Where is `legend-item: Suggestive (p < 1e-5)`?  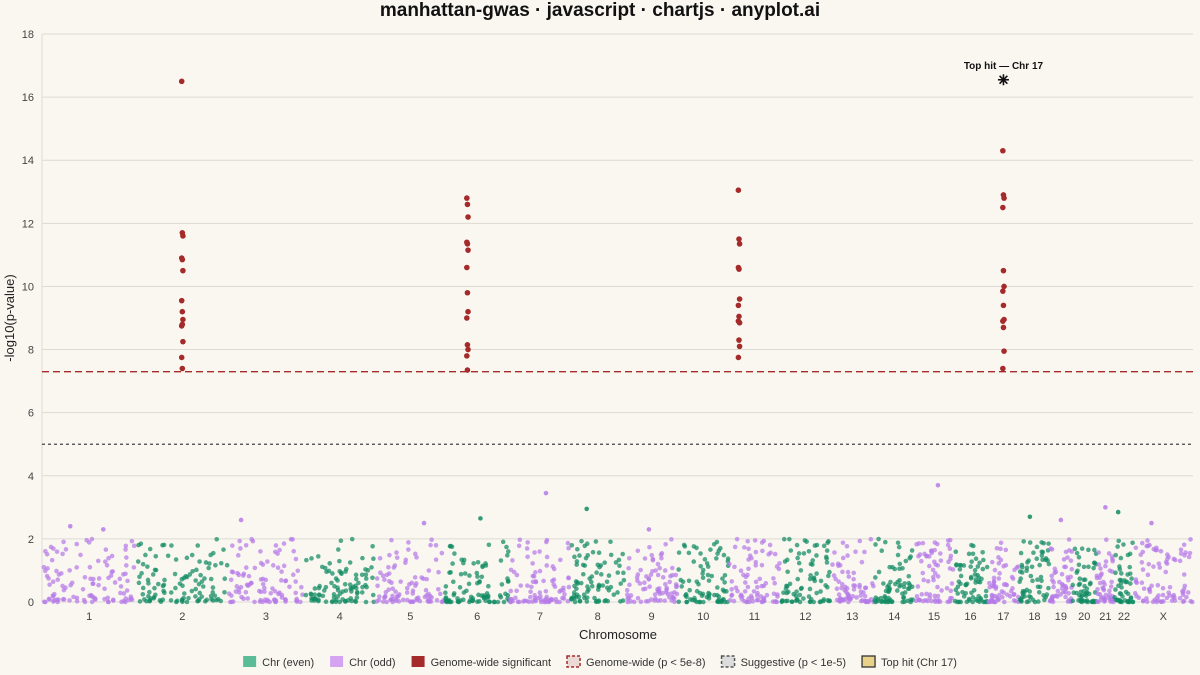
legend-item: Suggestive (p < 1e-5) is located at coordinates (783, 662).